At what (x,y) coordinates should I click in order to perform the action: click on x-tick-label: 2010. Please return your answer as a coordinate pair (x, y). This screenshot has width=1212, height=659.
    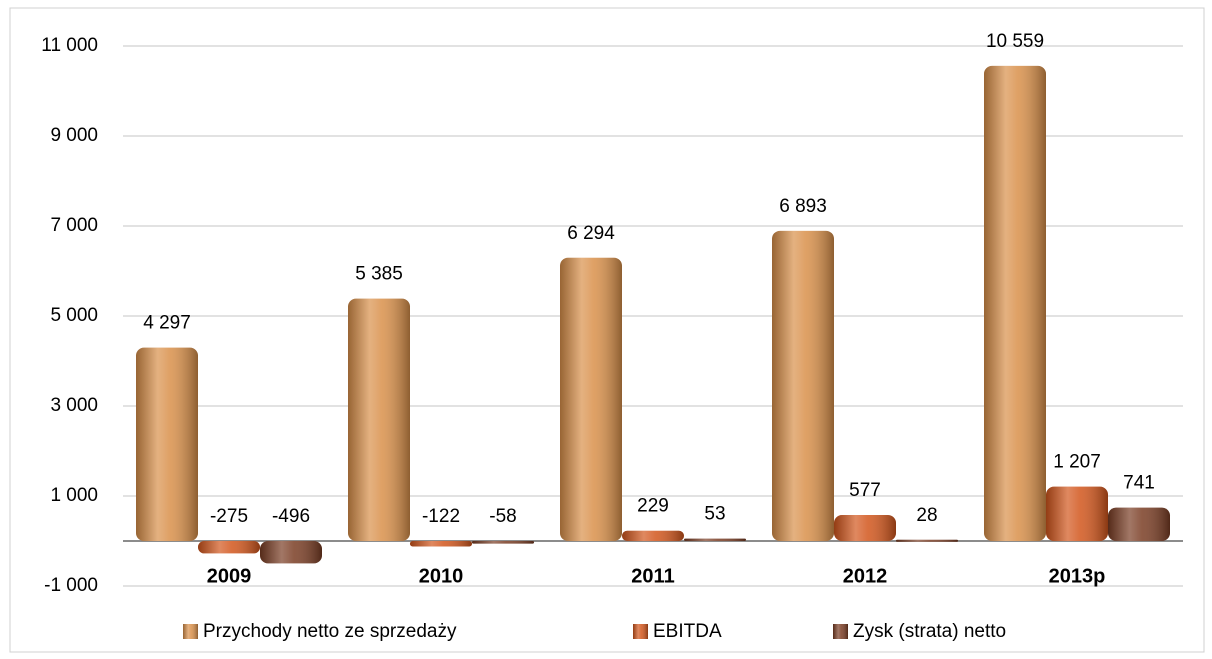
    Looking at the image, I should click on (441, 576).